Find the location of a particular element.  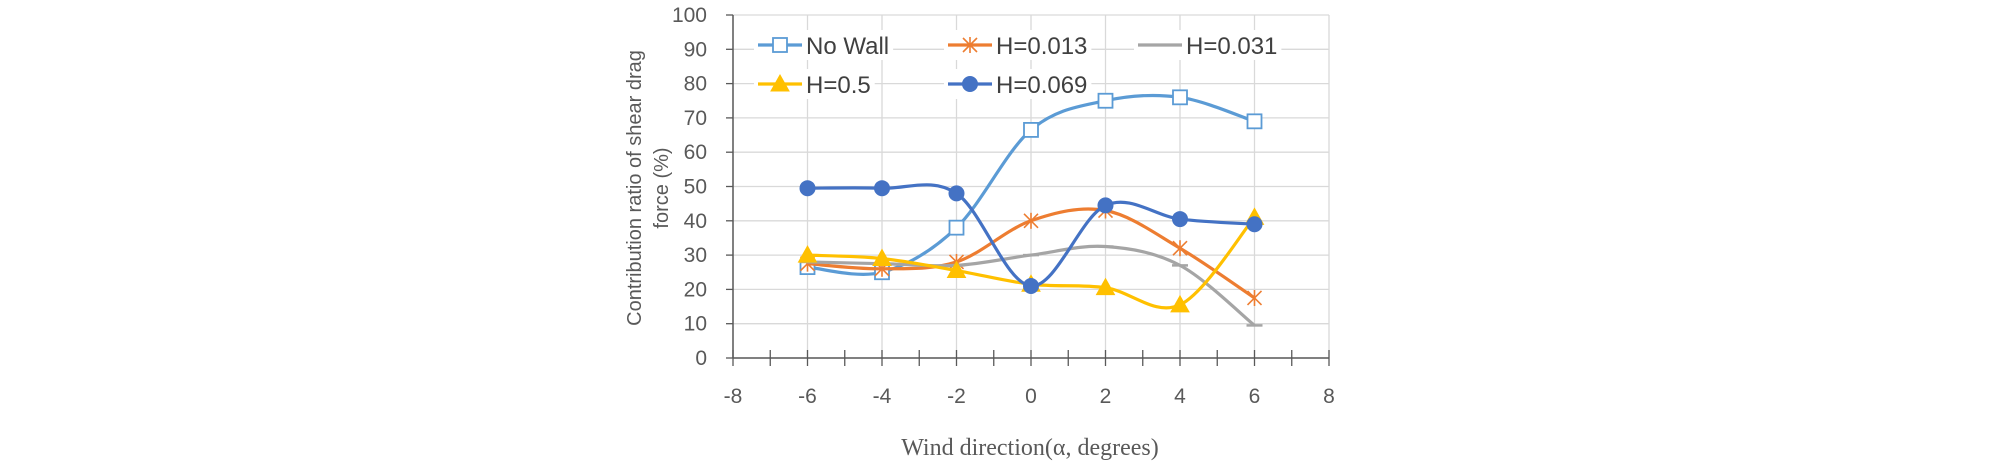

legend-label: H=0.031 is located at coordinates (1231, 46).